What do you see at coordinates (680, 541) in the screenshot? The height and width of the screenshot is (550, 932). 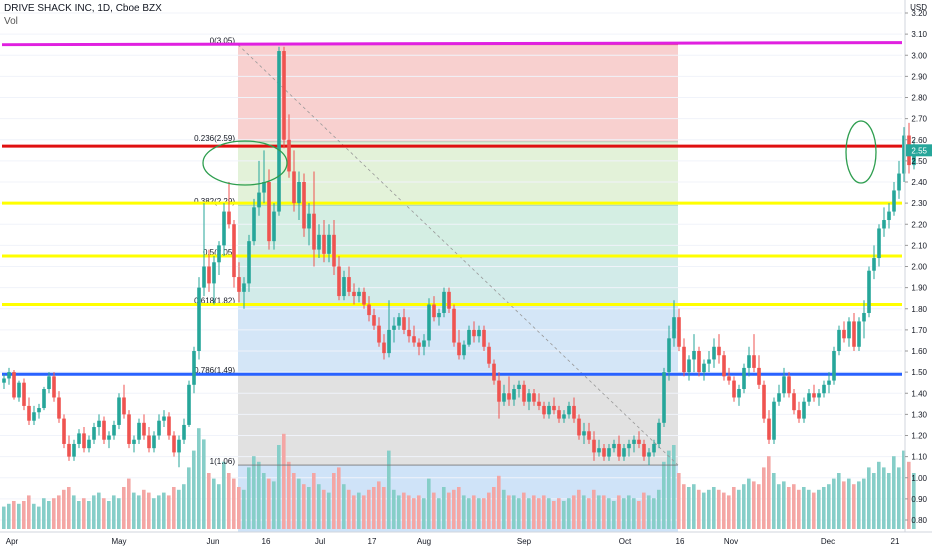 I see `time-tick-label: 16` at bounding box center [680, 541].